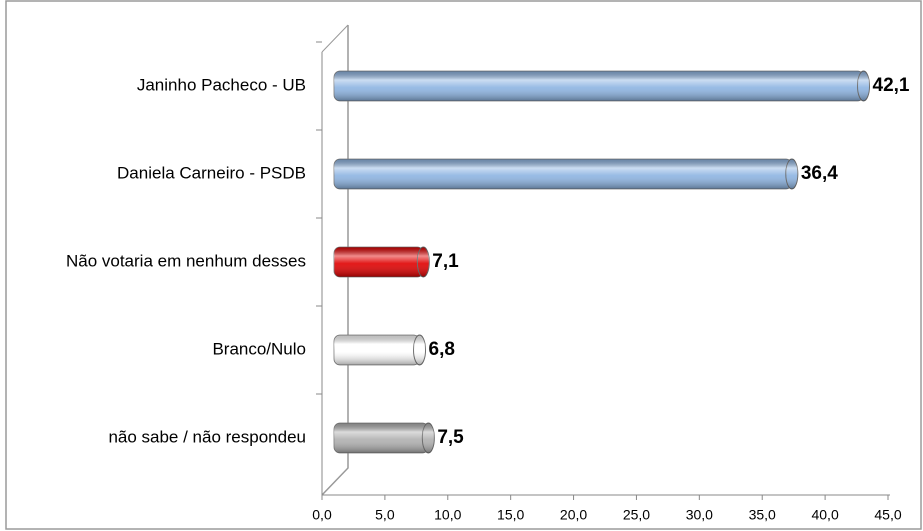 Image resolution: width=923 pixels, height=531 pixels. Describe the element at coordinates (699, 515) in the screenshot. I see `x-tick-label: 30,0` at that location.